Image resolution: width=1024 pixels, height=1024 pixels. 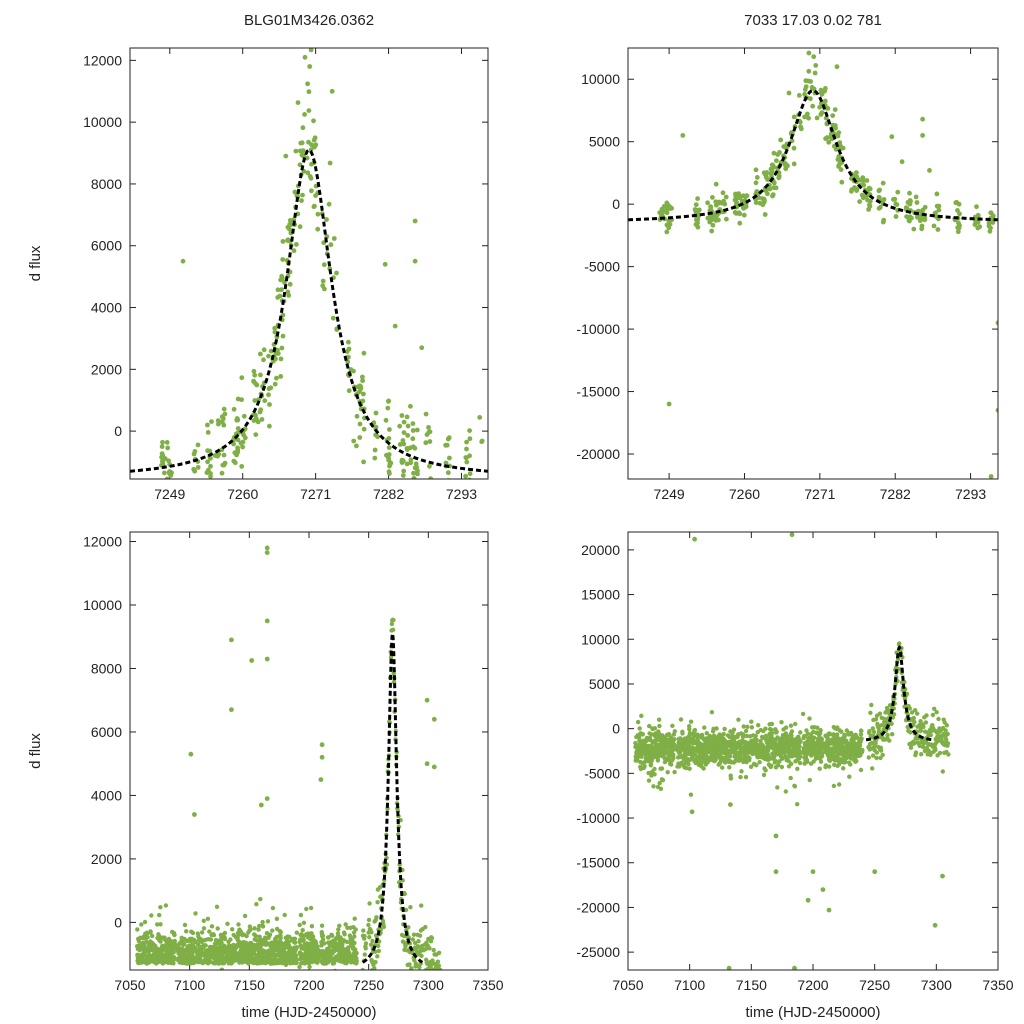 I want to click on model-curve, so click(x=309, y=310).